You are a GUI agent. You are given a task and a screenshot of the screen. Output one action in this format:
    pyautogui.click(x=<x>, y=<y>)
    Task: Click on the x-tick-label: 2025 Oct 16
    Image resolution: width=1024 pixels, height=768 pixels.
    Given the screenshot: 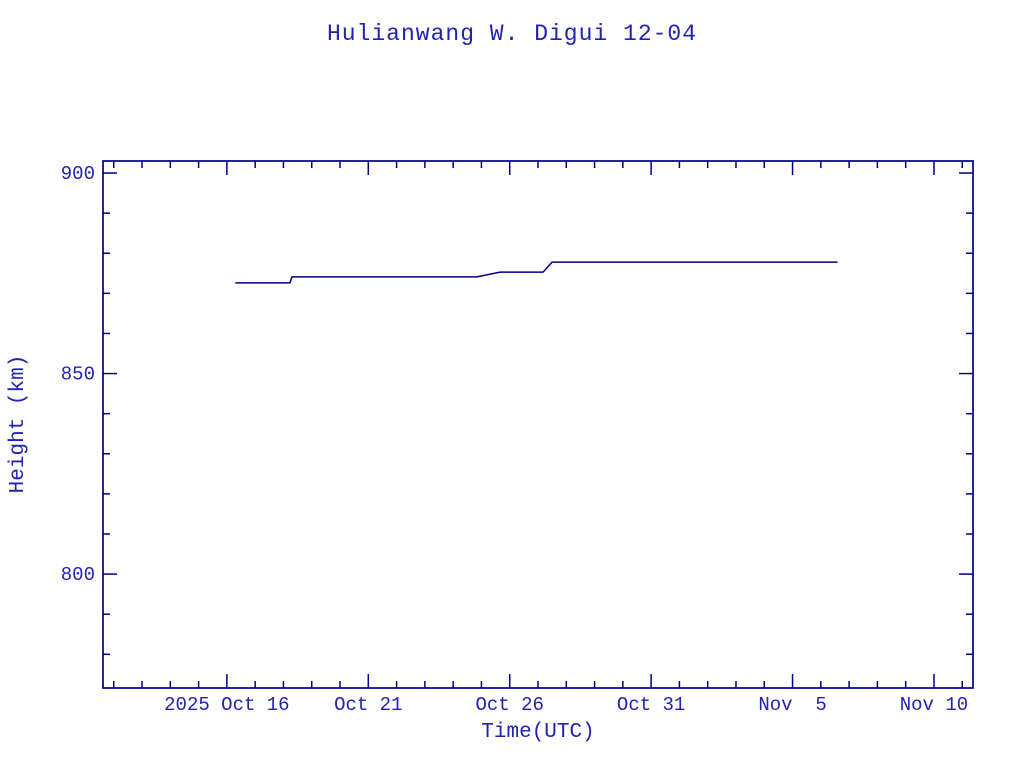 What is the action you would take?
    pyautogui.click(x=226, y=705)
    